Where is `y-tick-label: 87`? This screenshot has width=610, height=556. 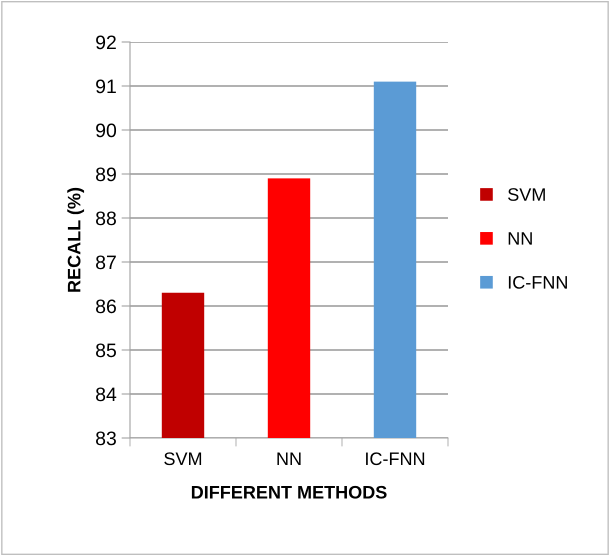 y-tick-label: 87 is located at coordinates (106, 262).